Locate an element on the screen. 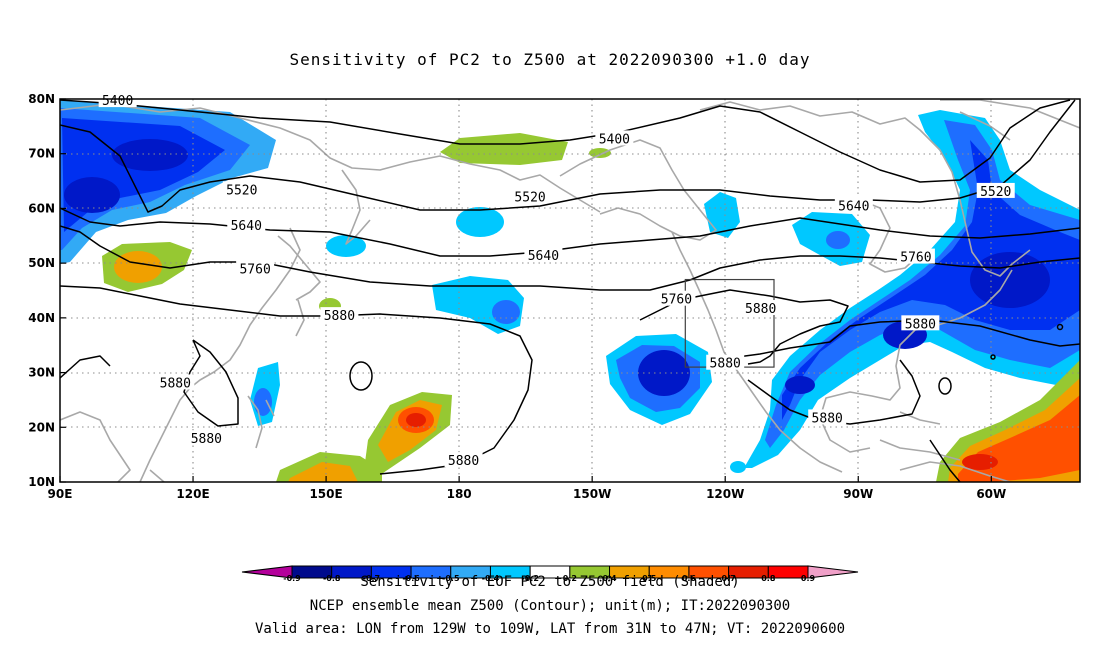  shade-baja-blue is located at coordinates (738, 467).